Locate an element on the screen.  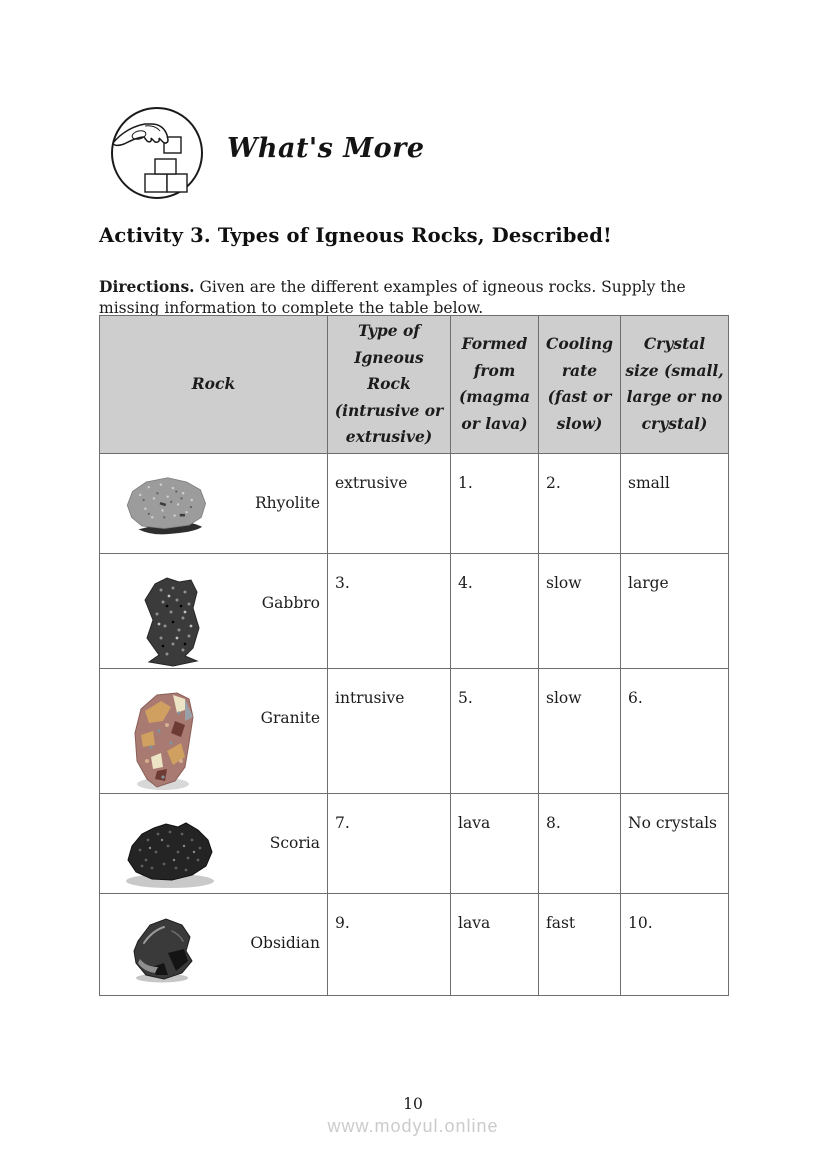
granite-rock-photo is located at coordinates (164, 740).